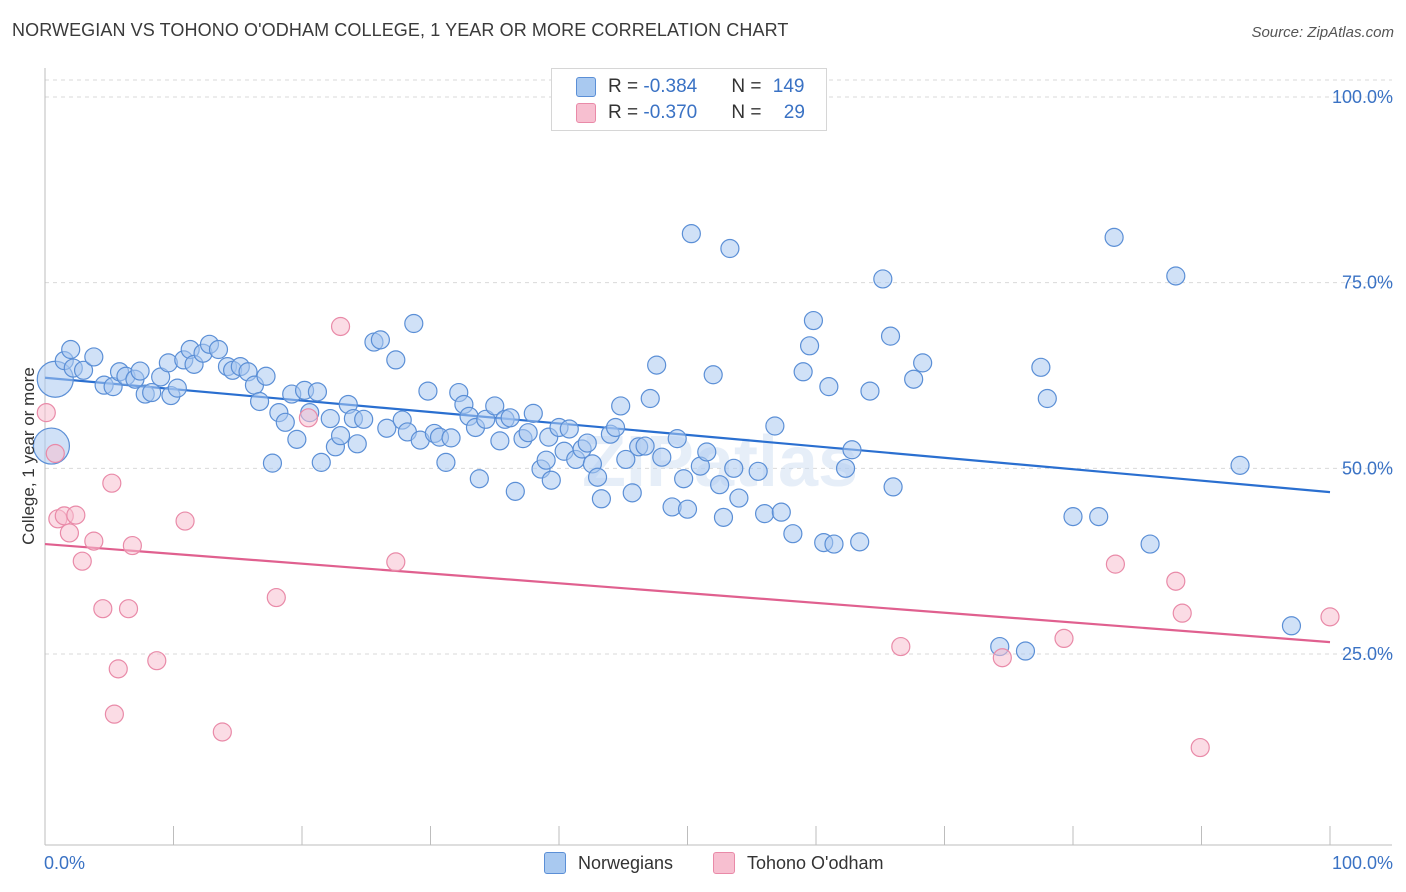  What do you see at coordinates (1367, 283) in the screenshot?
I see `y-tick-label: 75.0%` at bounding box center [1367, 283].